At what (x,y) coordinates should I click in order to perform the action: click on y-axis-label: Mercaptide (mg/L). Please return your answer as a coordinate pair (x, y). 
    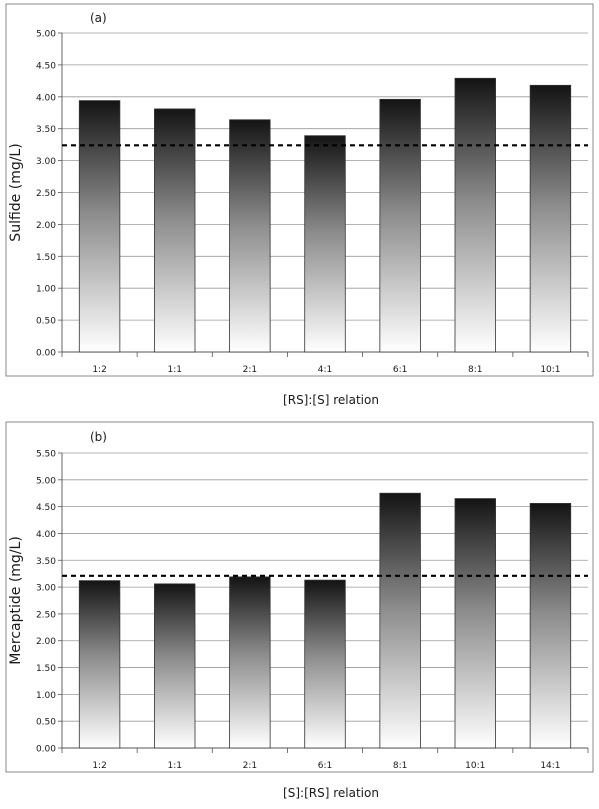
    Looking at the image, I should click on (16, 600).